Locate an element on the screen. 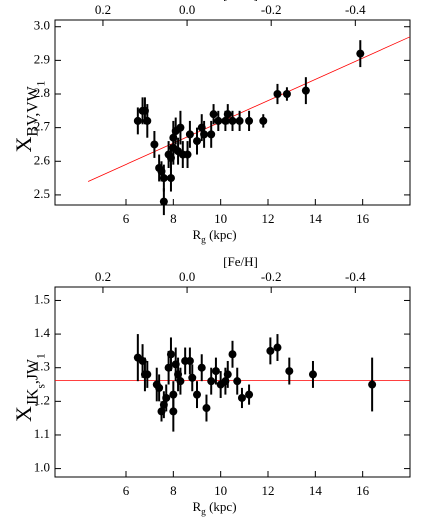 This screenshot has width=436, height=523. y-tick-label: 1.4 is located at coordinates (42, 332).